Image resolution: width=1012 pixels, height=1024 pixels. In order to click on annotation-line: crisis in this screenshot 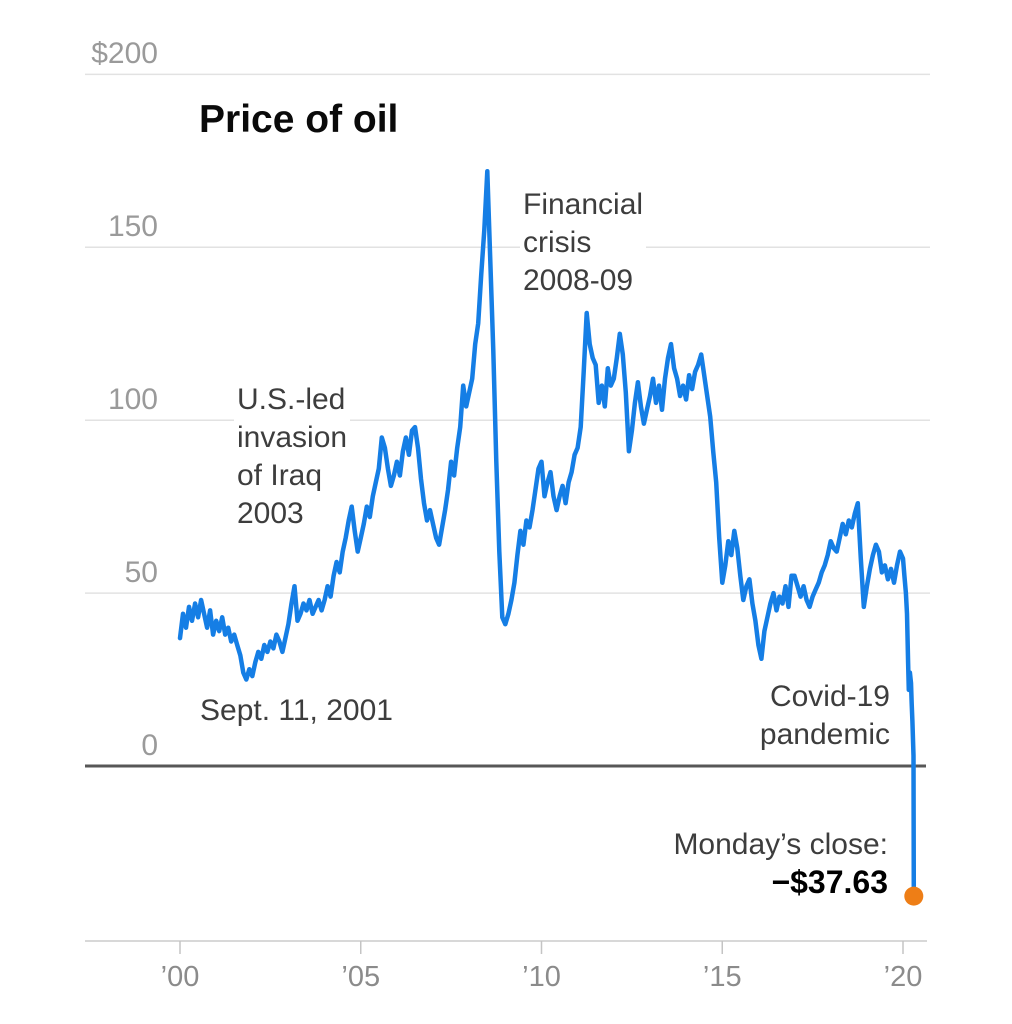, I will do `click(557, 242)`.